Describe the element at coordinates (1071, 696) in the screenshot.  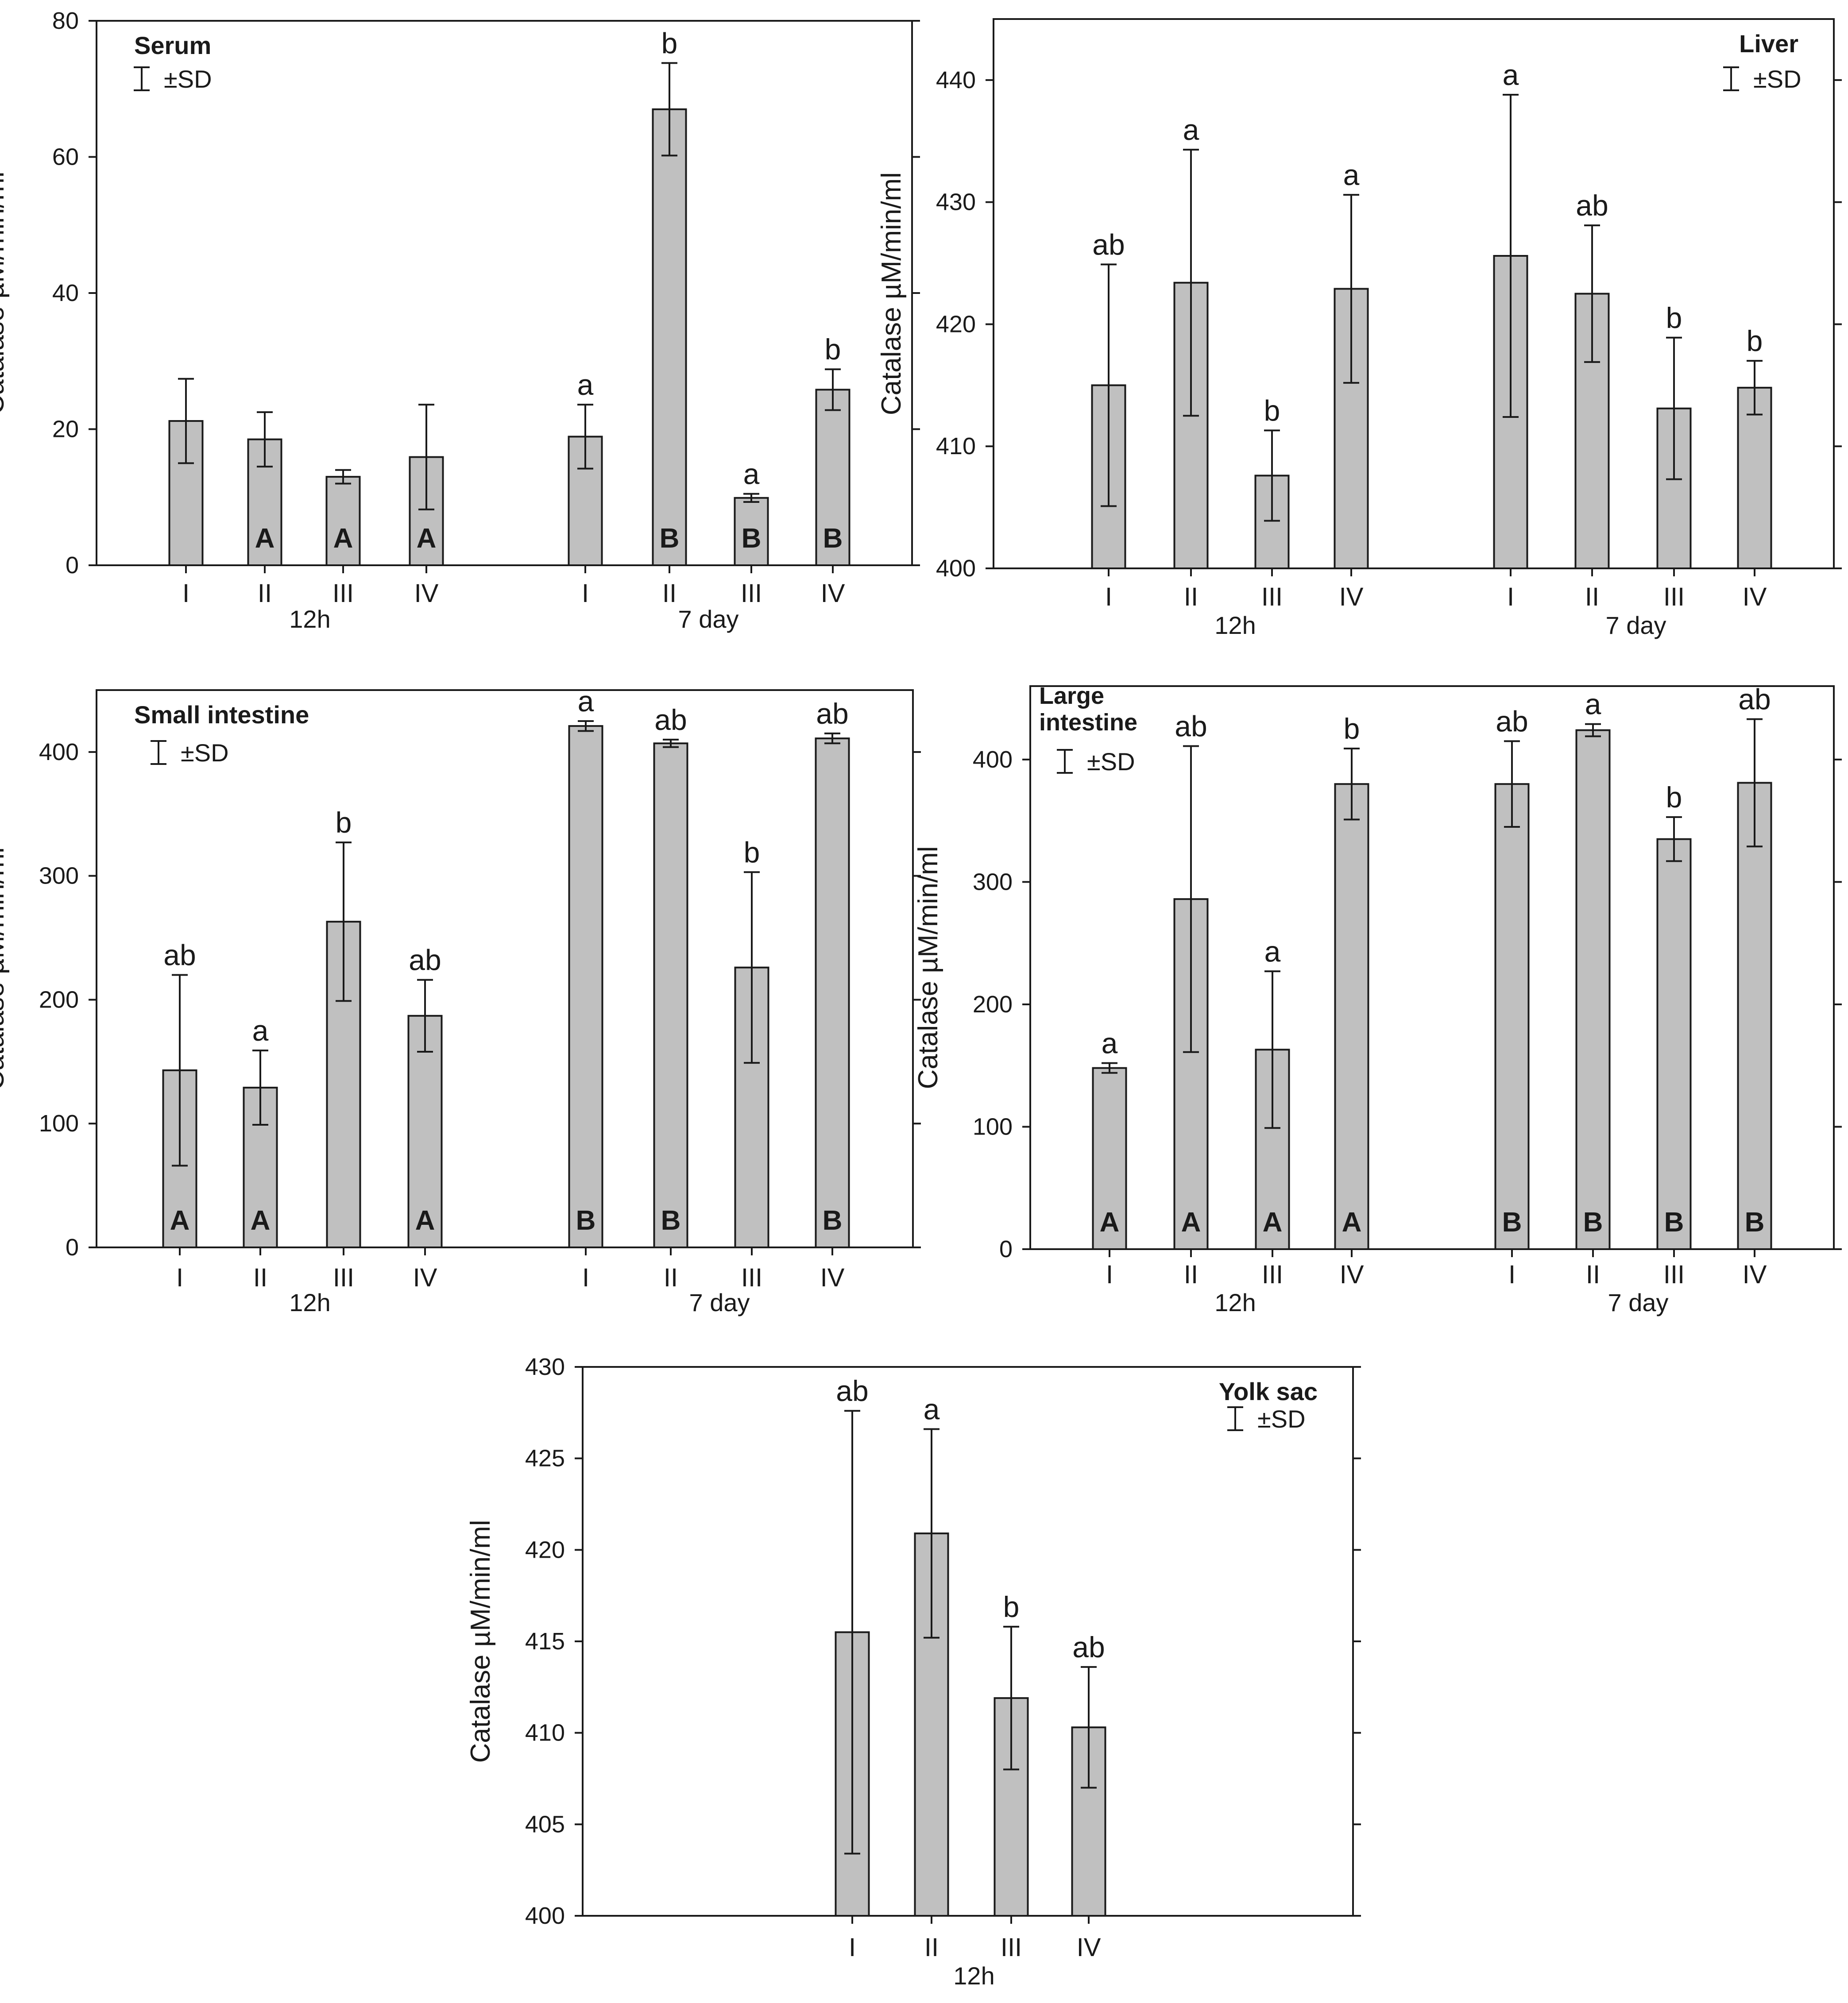
I see `panel-title-line: Large` at that location.